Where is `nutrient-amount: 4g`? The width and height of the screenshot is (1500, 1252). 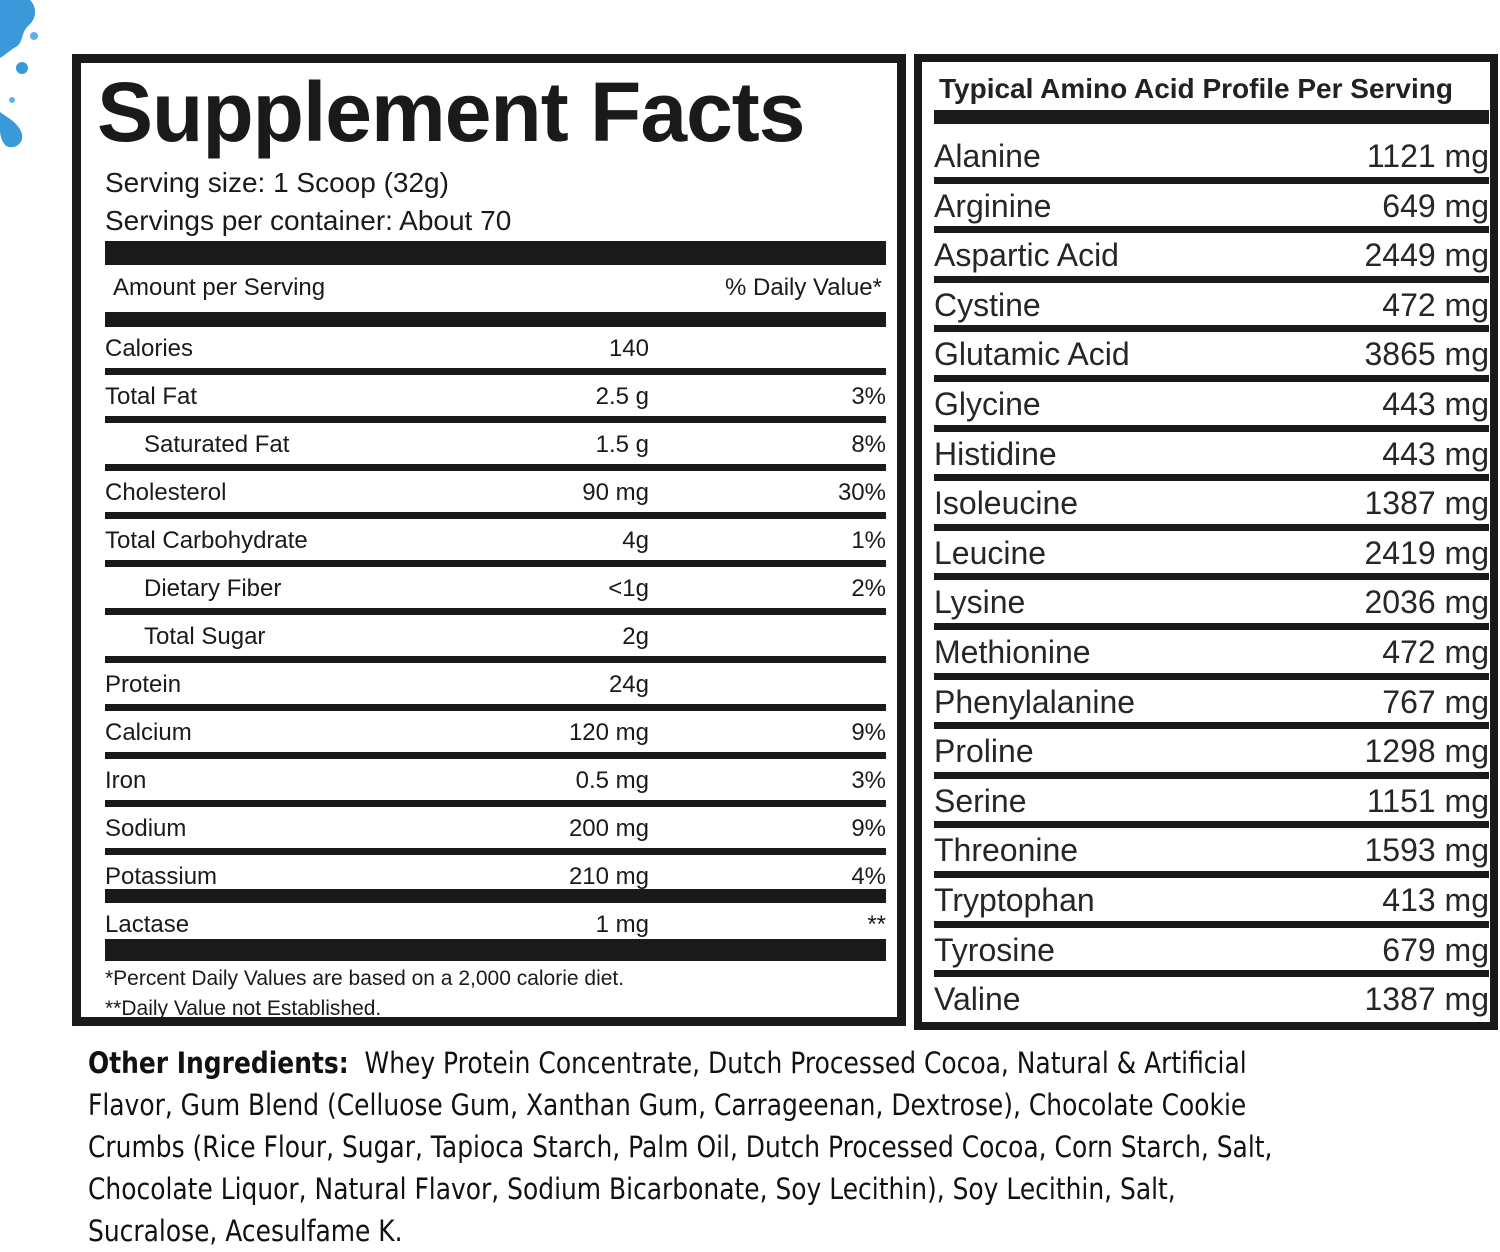 nutrient-amount: 4g is located at coordinates (635, 540).